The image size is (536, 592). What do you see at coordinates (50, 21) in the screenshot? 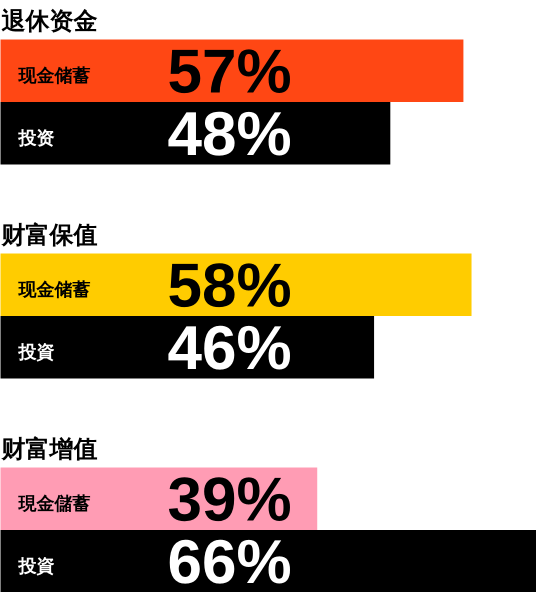
I see `chart-title: 退休资金` at bounding box center [50, 21].